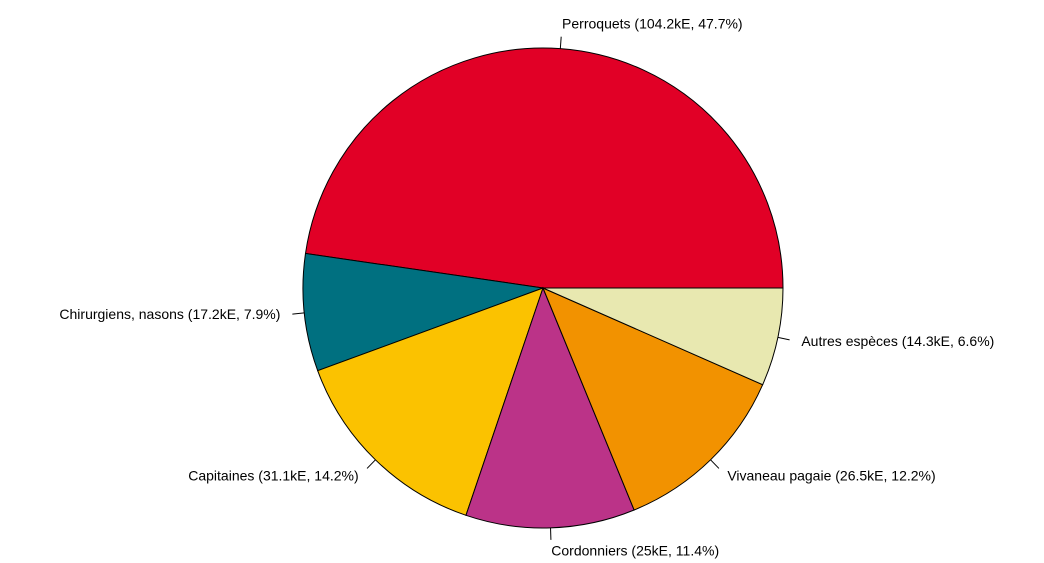  I want to click on slice-label: Vivaneau pagaie (26.5kE, 12.2%), so click(831, 476).